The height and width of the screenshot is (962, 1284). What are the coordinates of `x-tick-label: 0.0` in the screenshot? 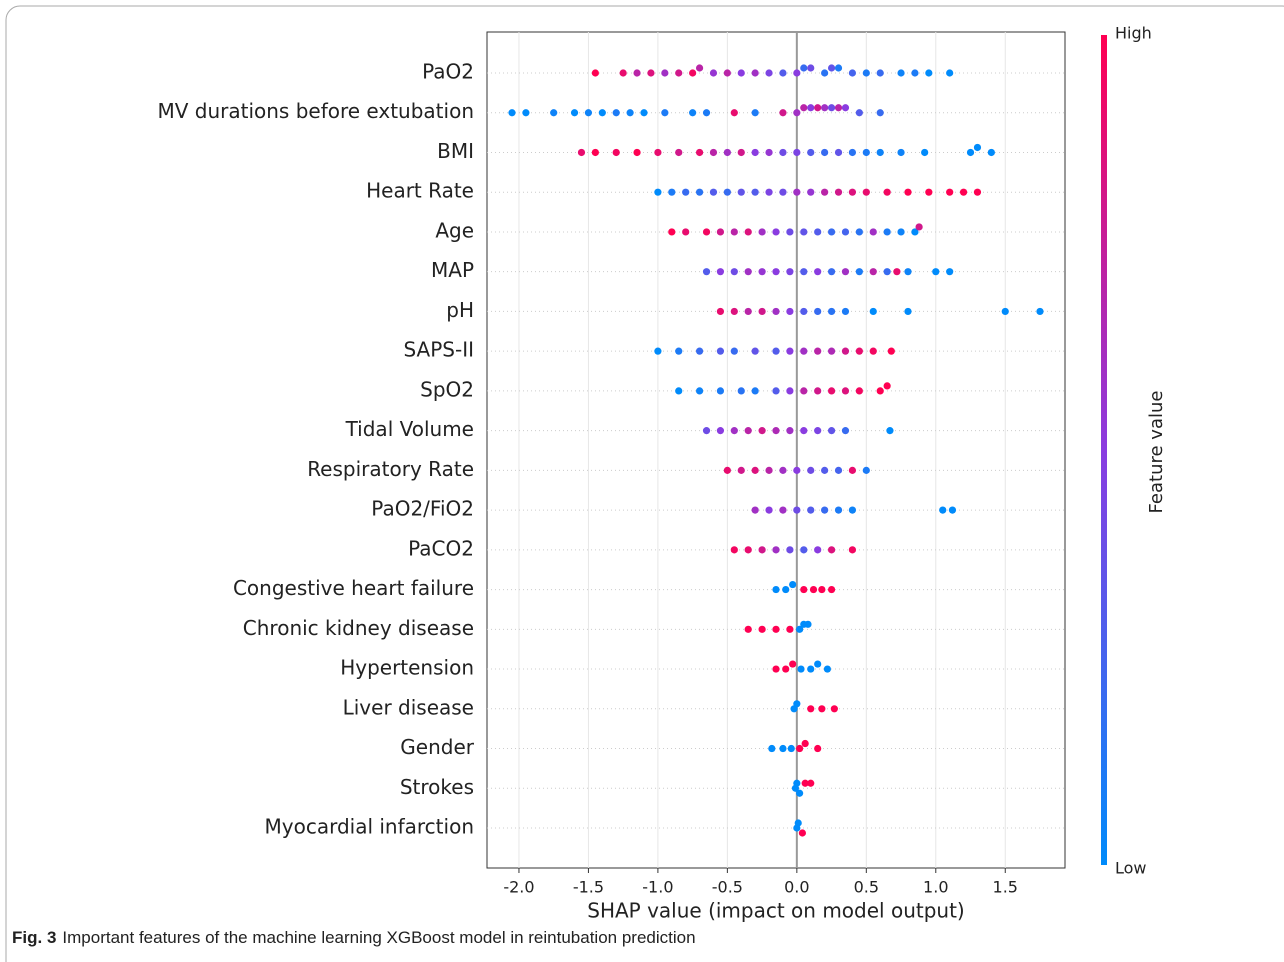 It's located at (796, 887).